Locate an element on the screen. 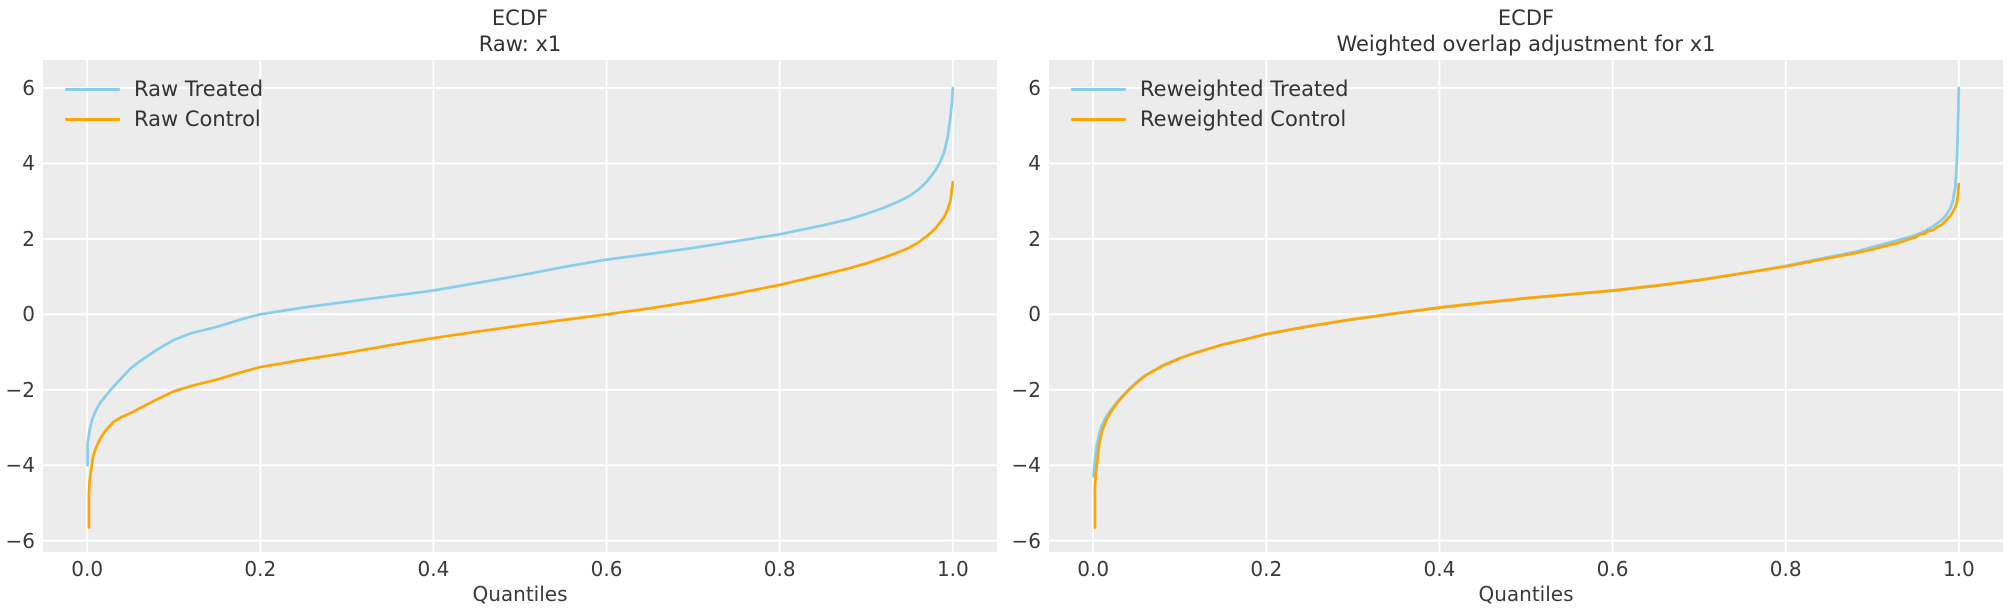 This screenshot has height=611, width=2011. legend-item-control: Raw Control is located at coordinates (164, 119).